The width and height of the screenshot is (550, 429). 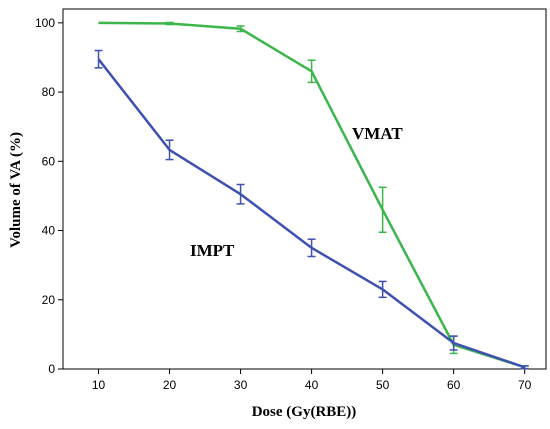 What do you see at coordinates (16, 190) in the screenshot?
I see `y-axis-title: Volume of VA (%)` at bounding box center [16, 190].